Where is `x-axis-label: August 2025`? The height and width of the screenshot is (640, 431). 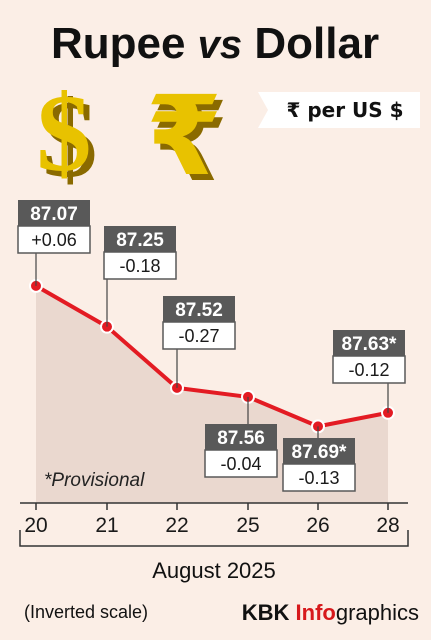 x-axis-label: August 2025 is located at coordinates (214, 570).